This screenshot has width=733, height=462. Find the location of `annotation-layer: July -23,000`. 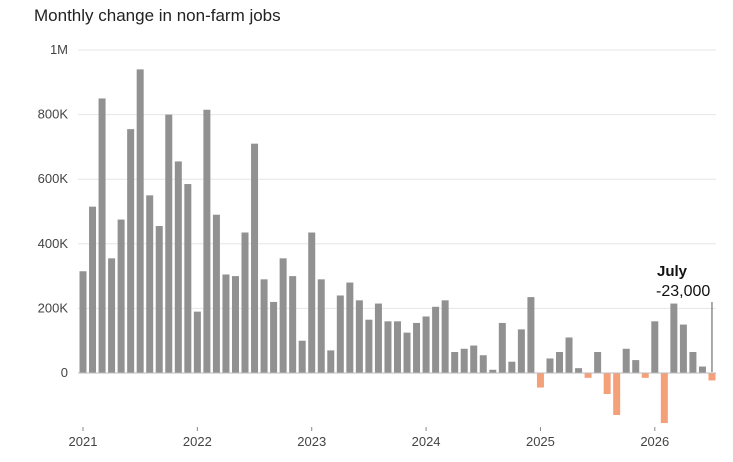

annotation-layer: July -23,000 is located at coordinates (684, 317).